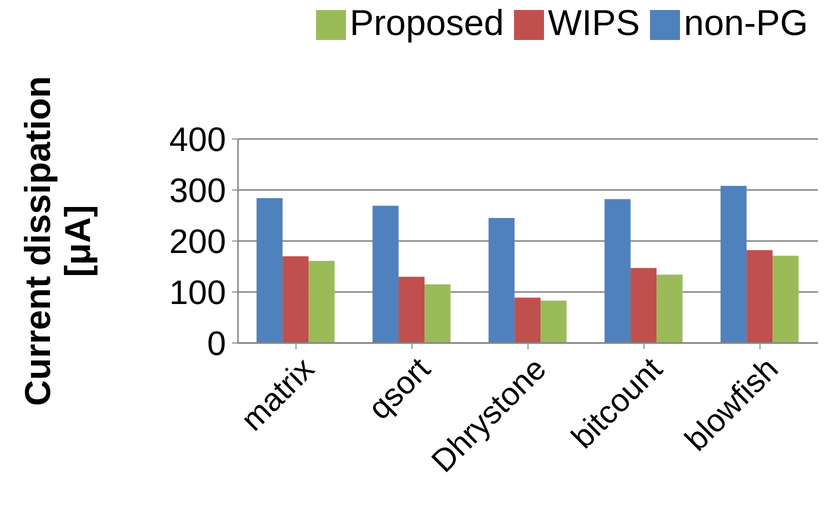  I want to click on y-tick-label: 0, so click(216, 344).